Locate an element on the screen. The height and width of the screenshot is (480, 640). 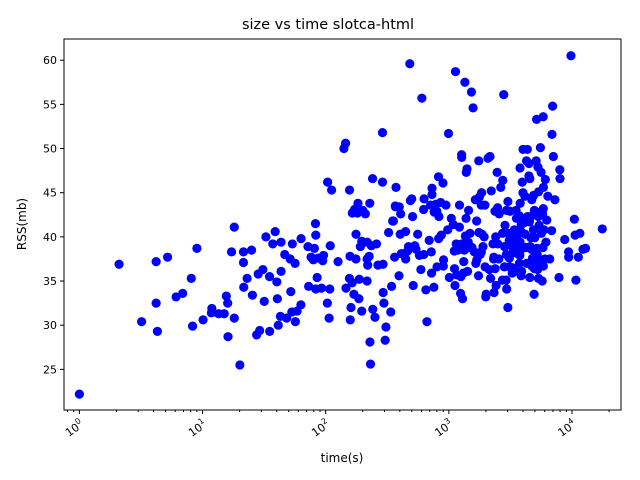
chart-title: size vs time slotca-html is located at coordinates (328, 25).